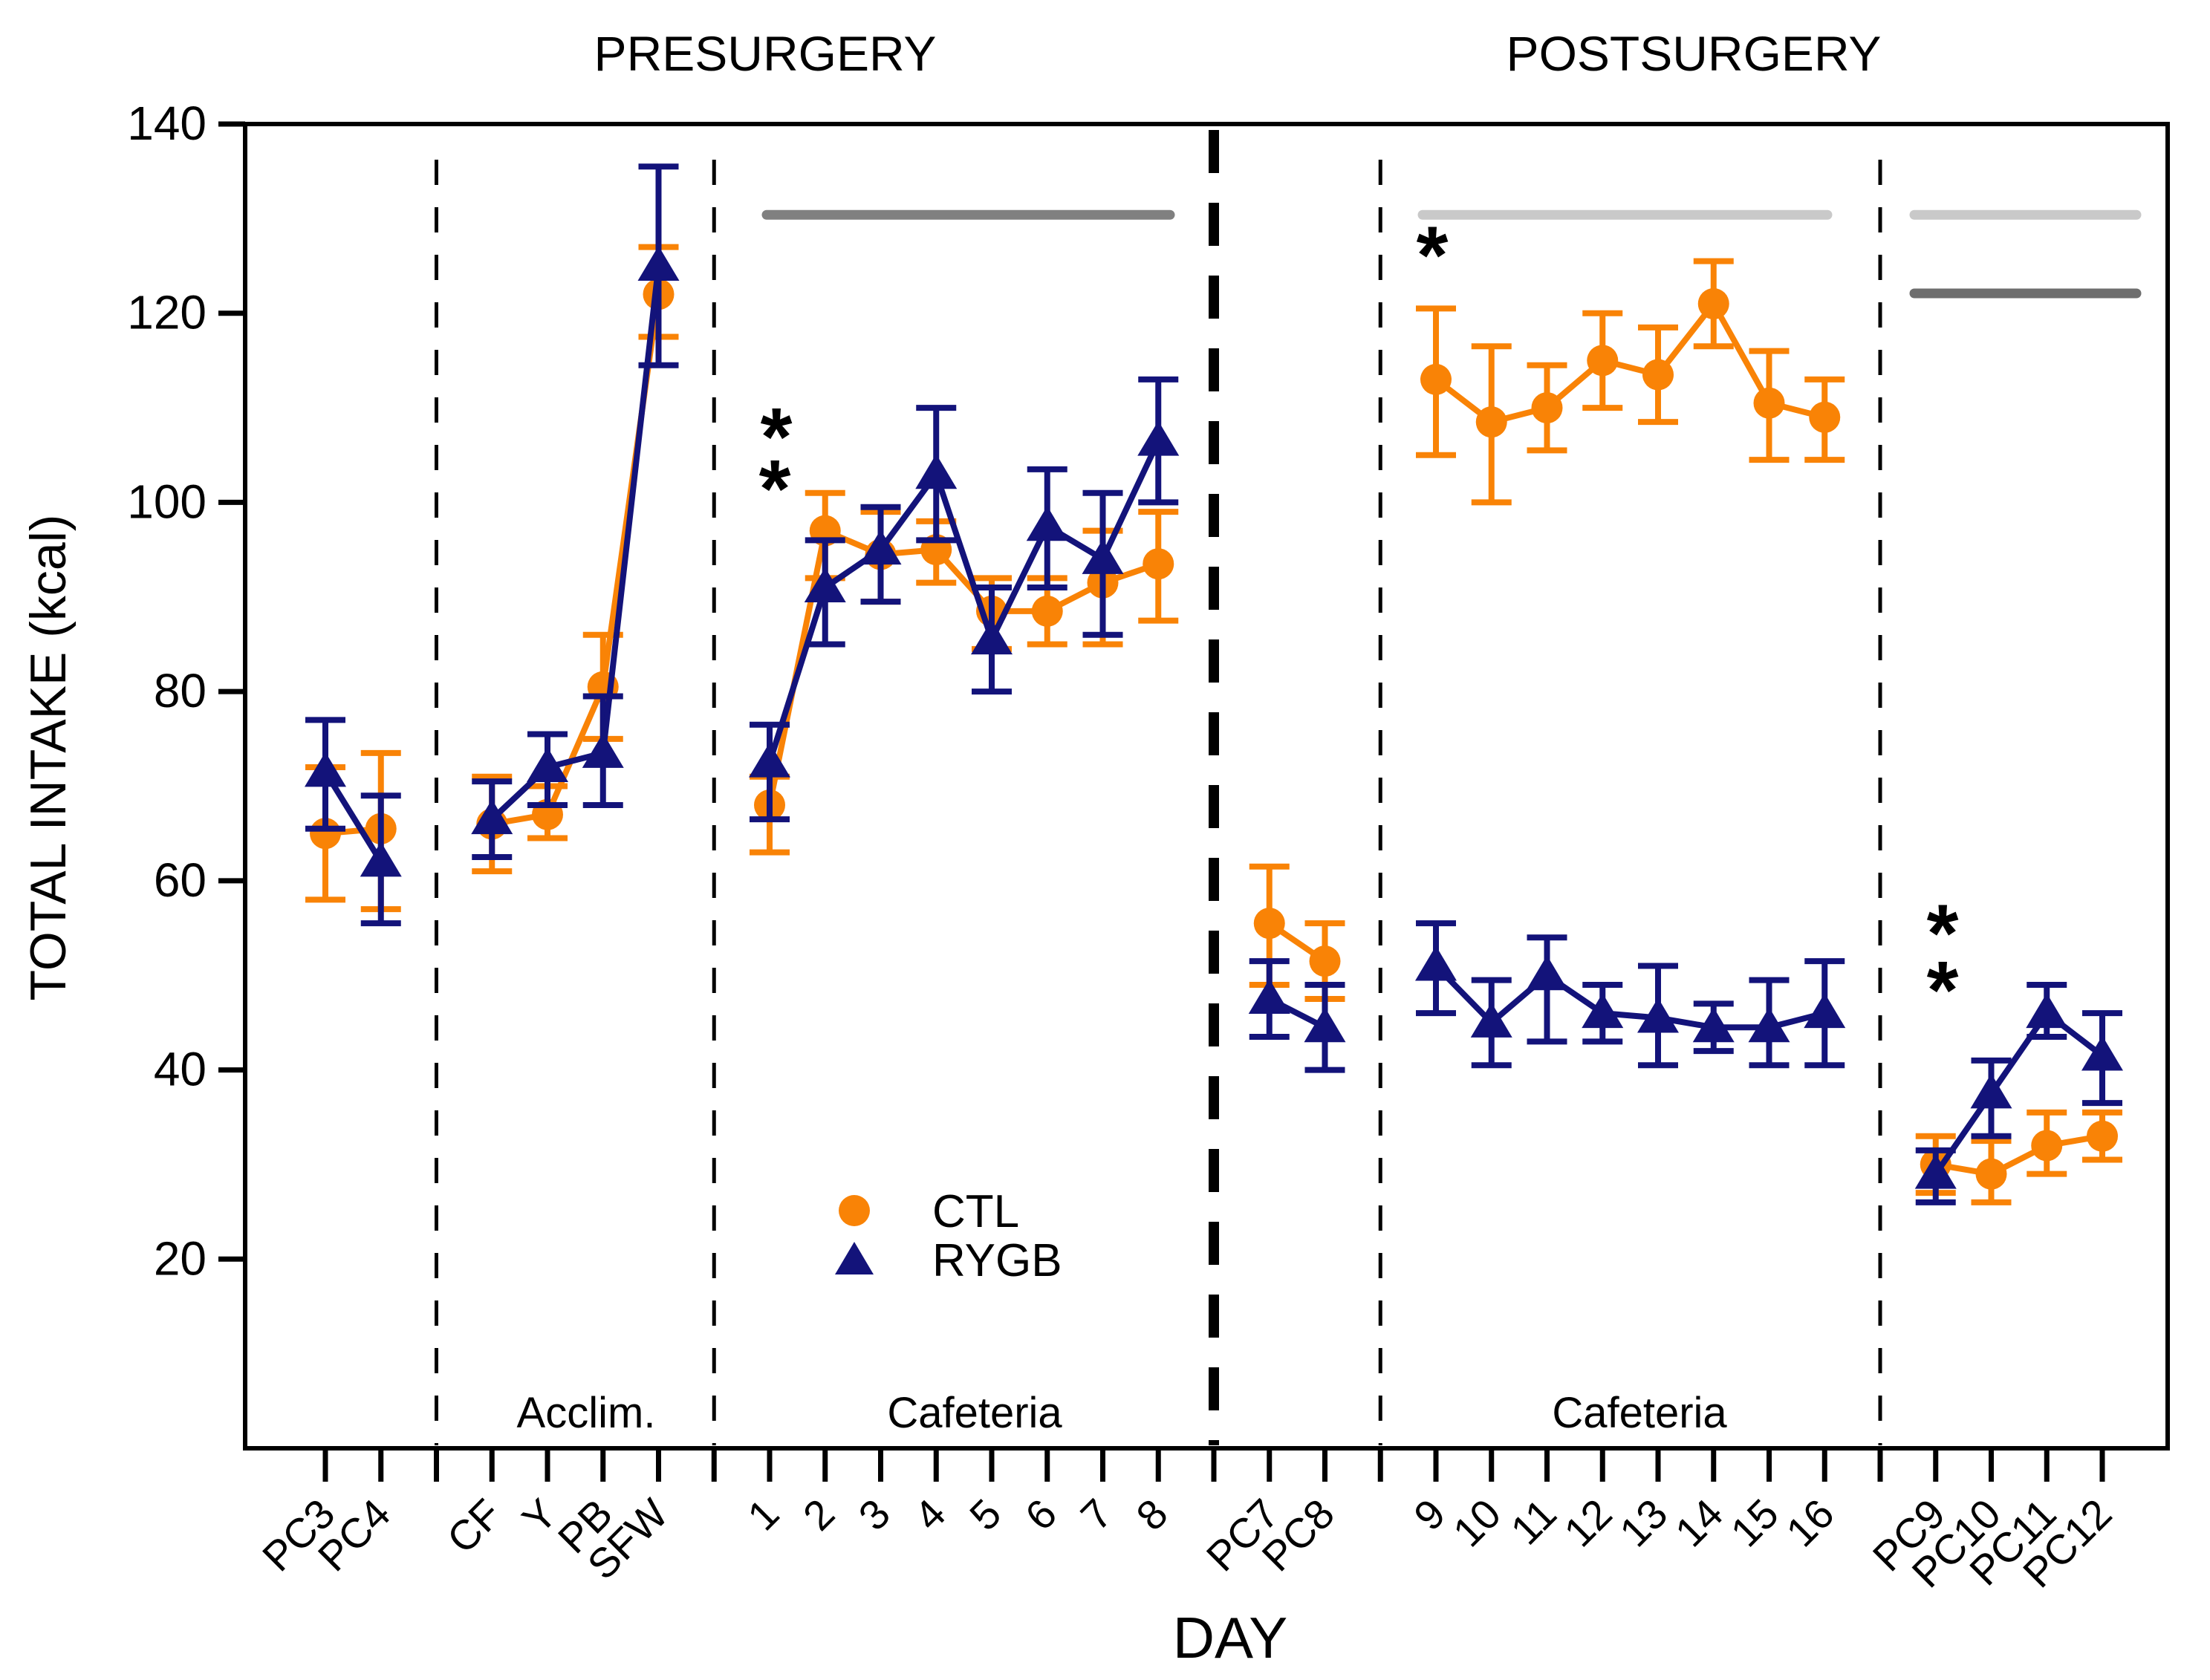  I want to click on x-axis-tick-label: 1, so click(763, 1515).